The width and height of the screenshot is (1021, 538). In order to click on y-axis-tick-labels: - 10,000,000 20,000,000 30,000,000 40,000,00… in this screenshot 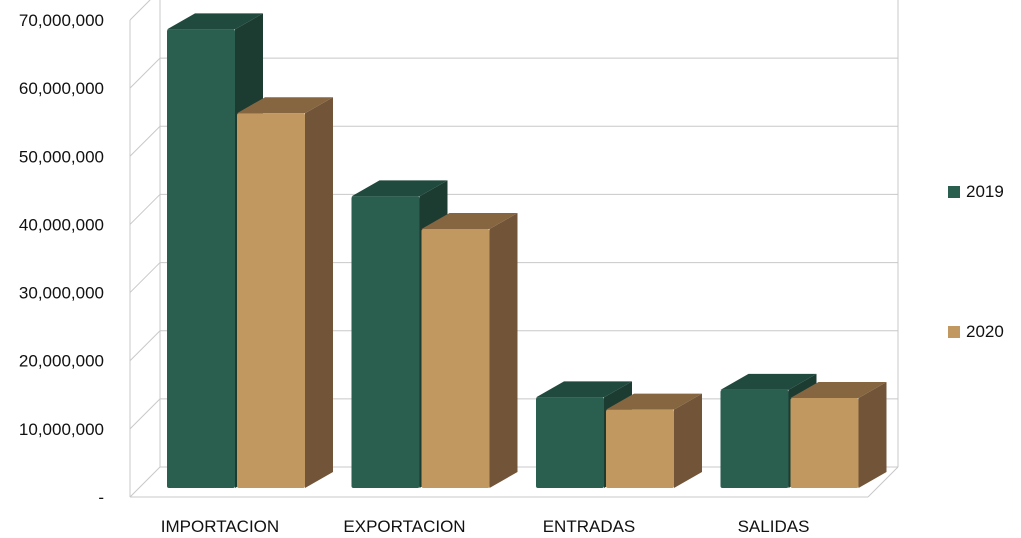, I will do `click(61, 259)`.